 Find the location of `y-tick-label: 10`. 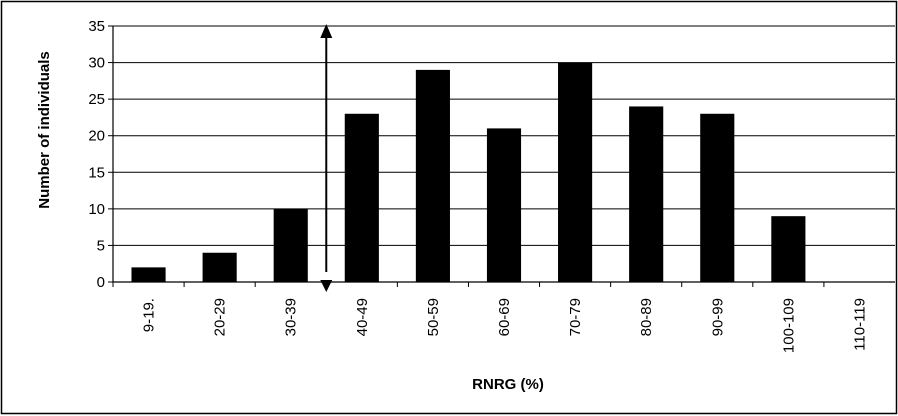

y-tick-label: 10 is located at coordinates (96, 209).